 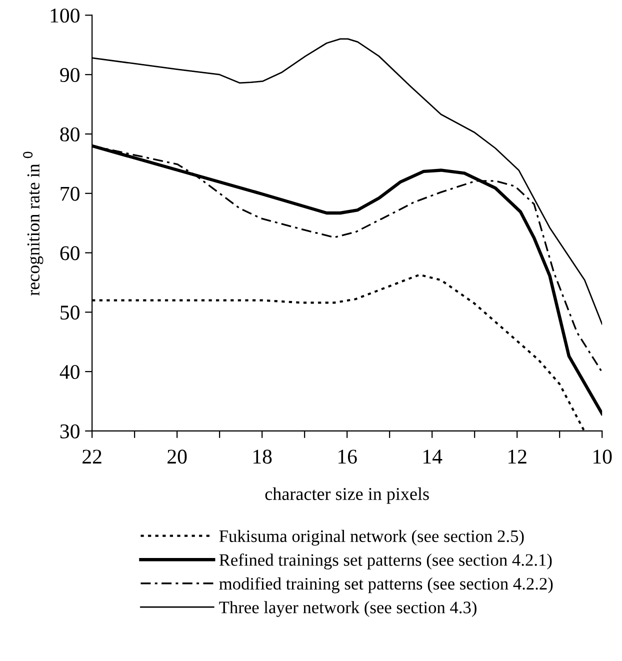 I want to click on x-tick-label: 18, so click(x=262, y=457).